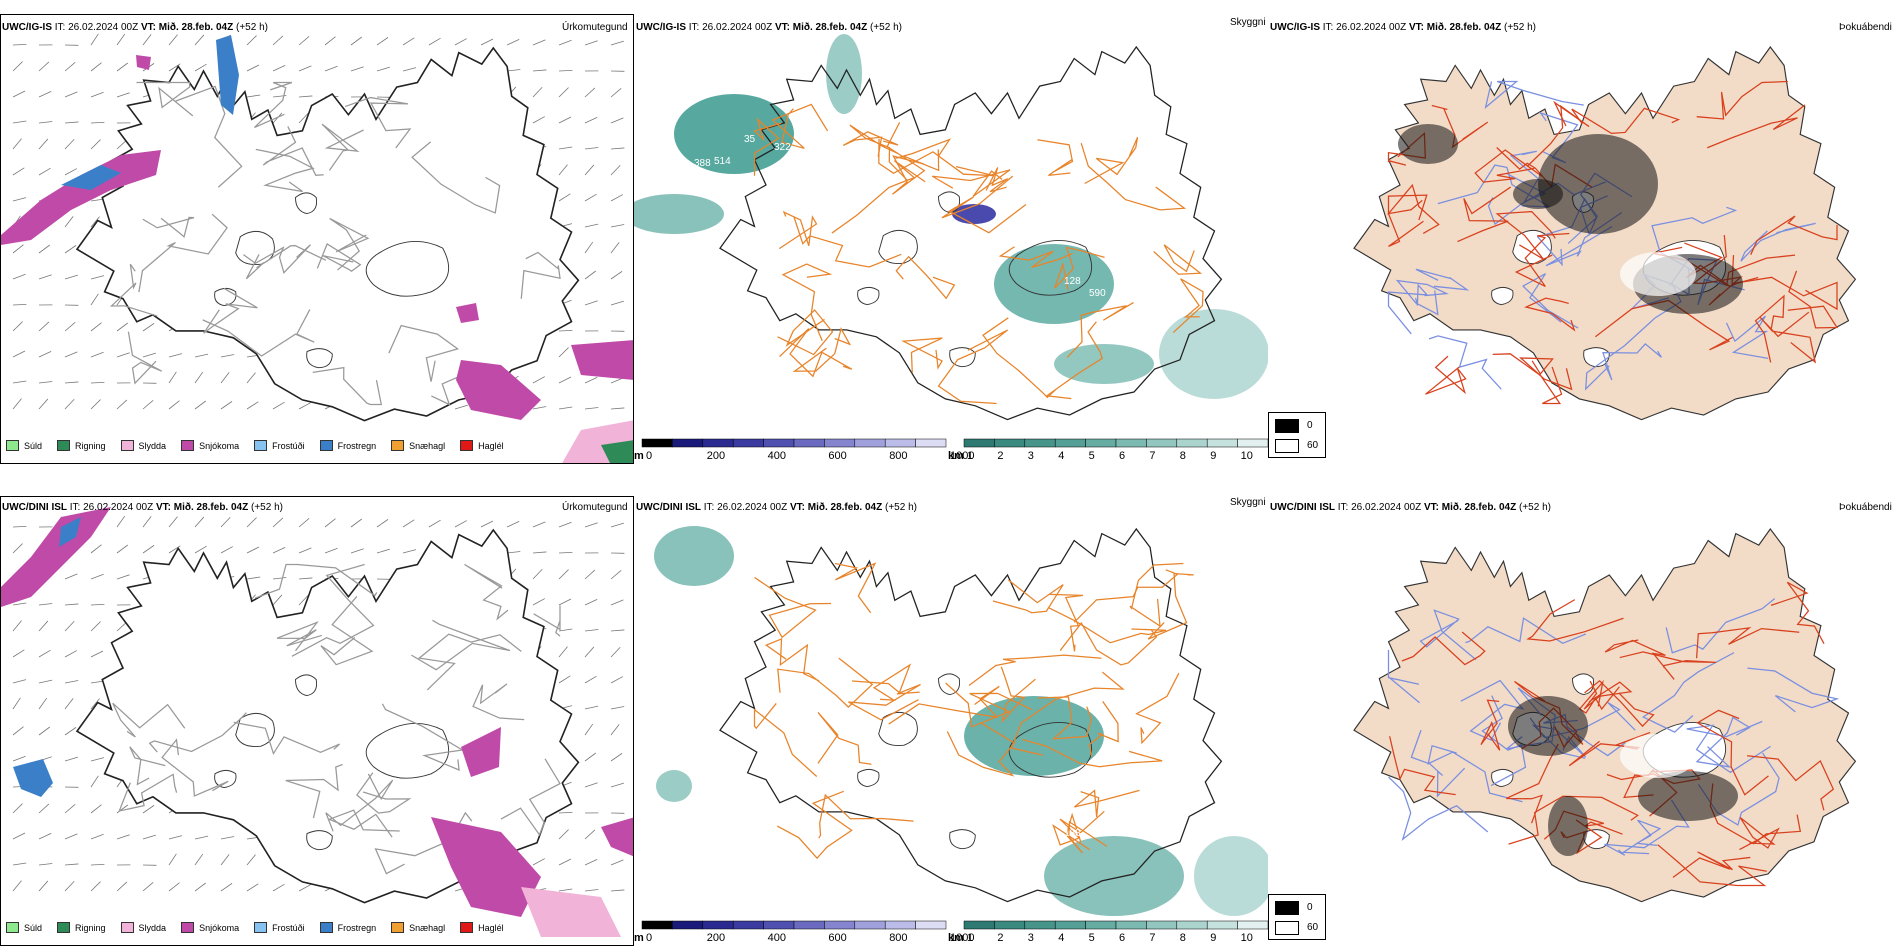 The width and height of the screenshot is (1900, 950). Describe the element at coordinates (327, 716) in the screenshot. I see `iceland-map` at that location.